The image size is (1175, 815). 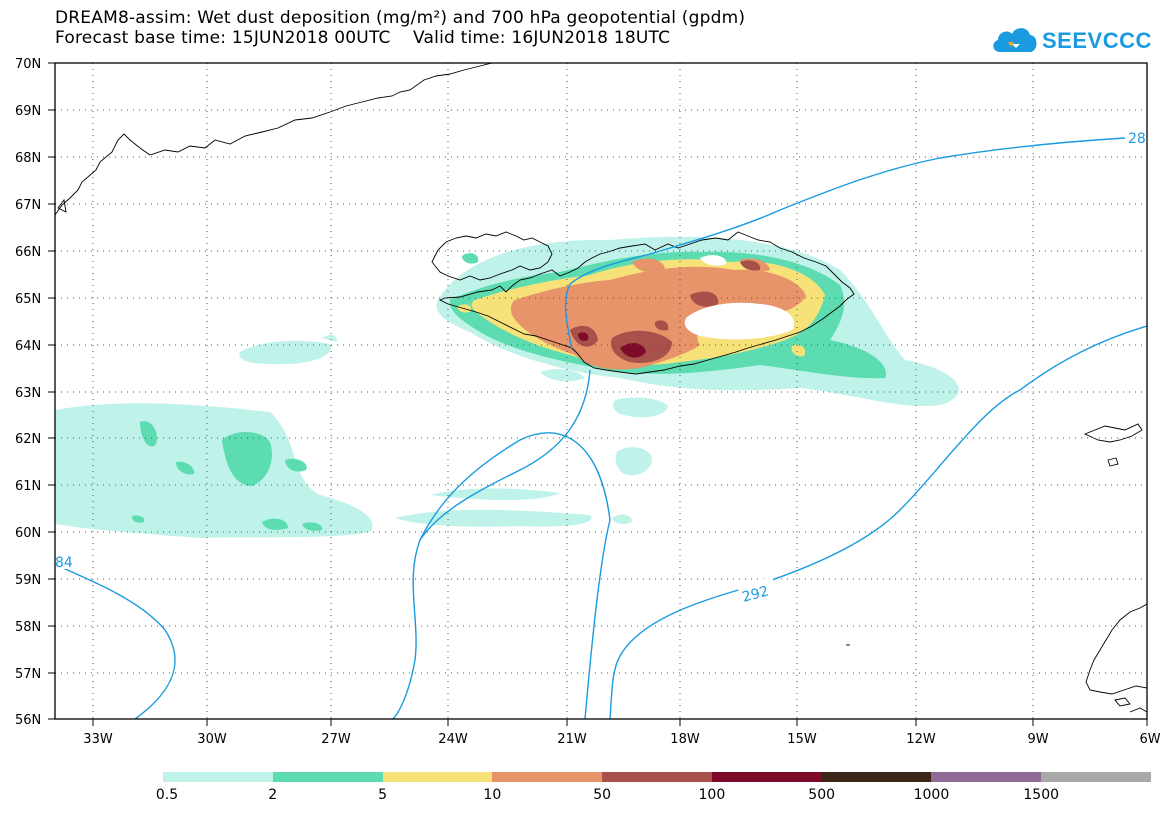 I want to click on legend-colorbar, so click(x=657, y=777).